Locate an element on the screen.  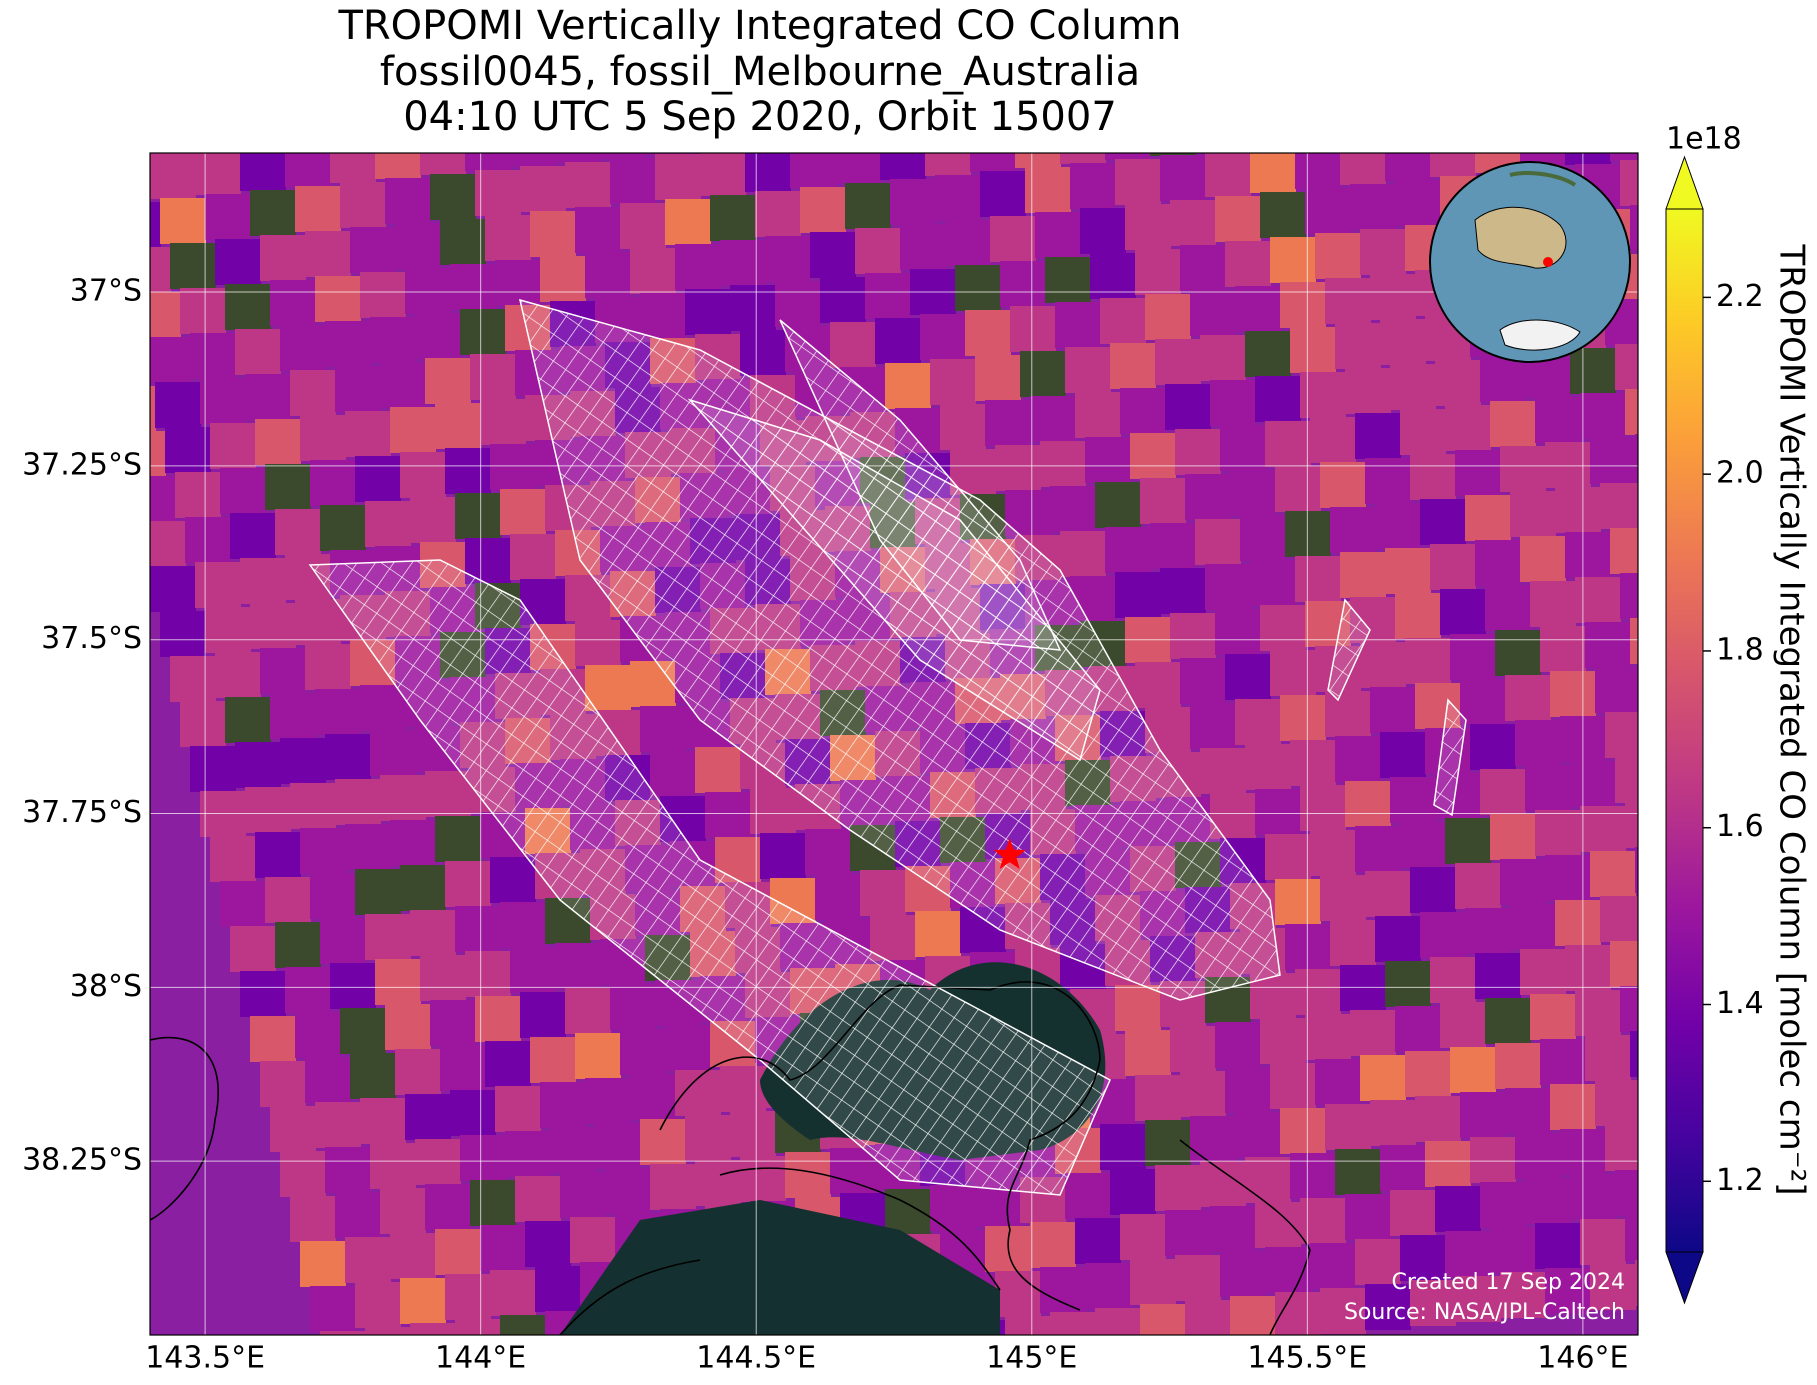
x-tick-label: 146°E is located at coordinates (1582, 1358).